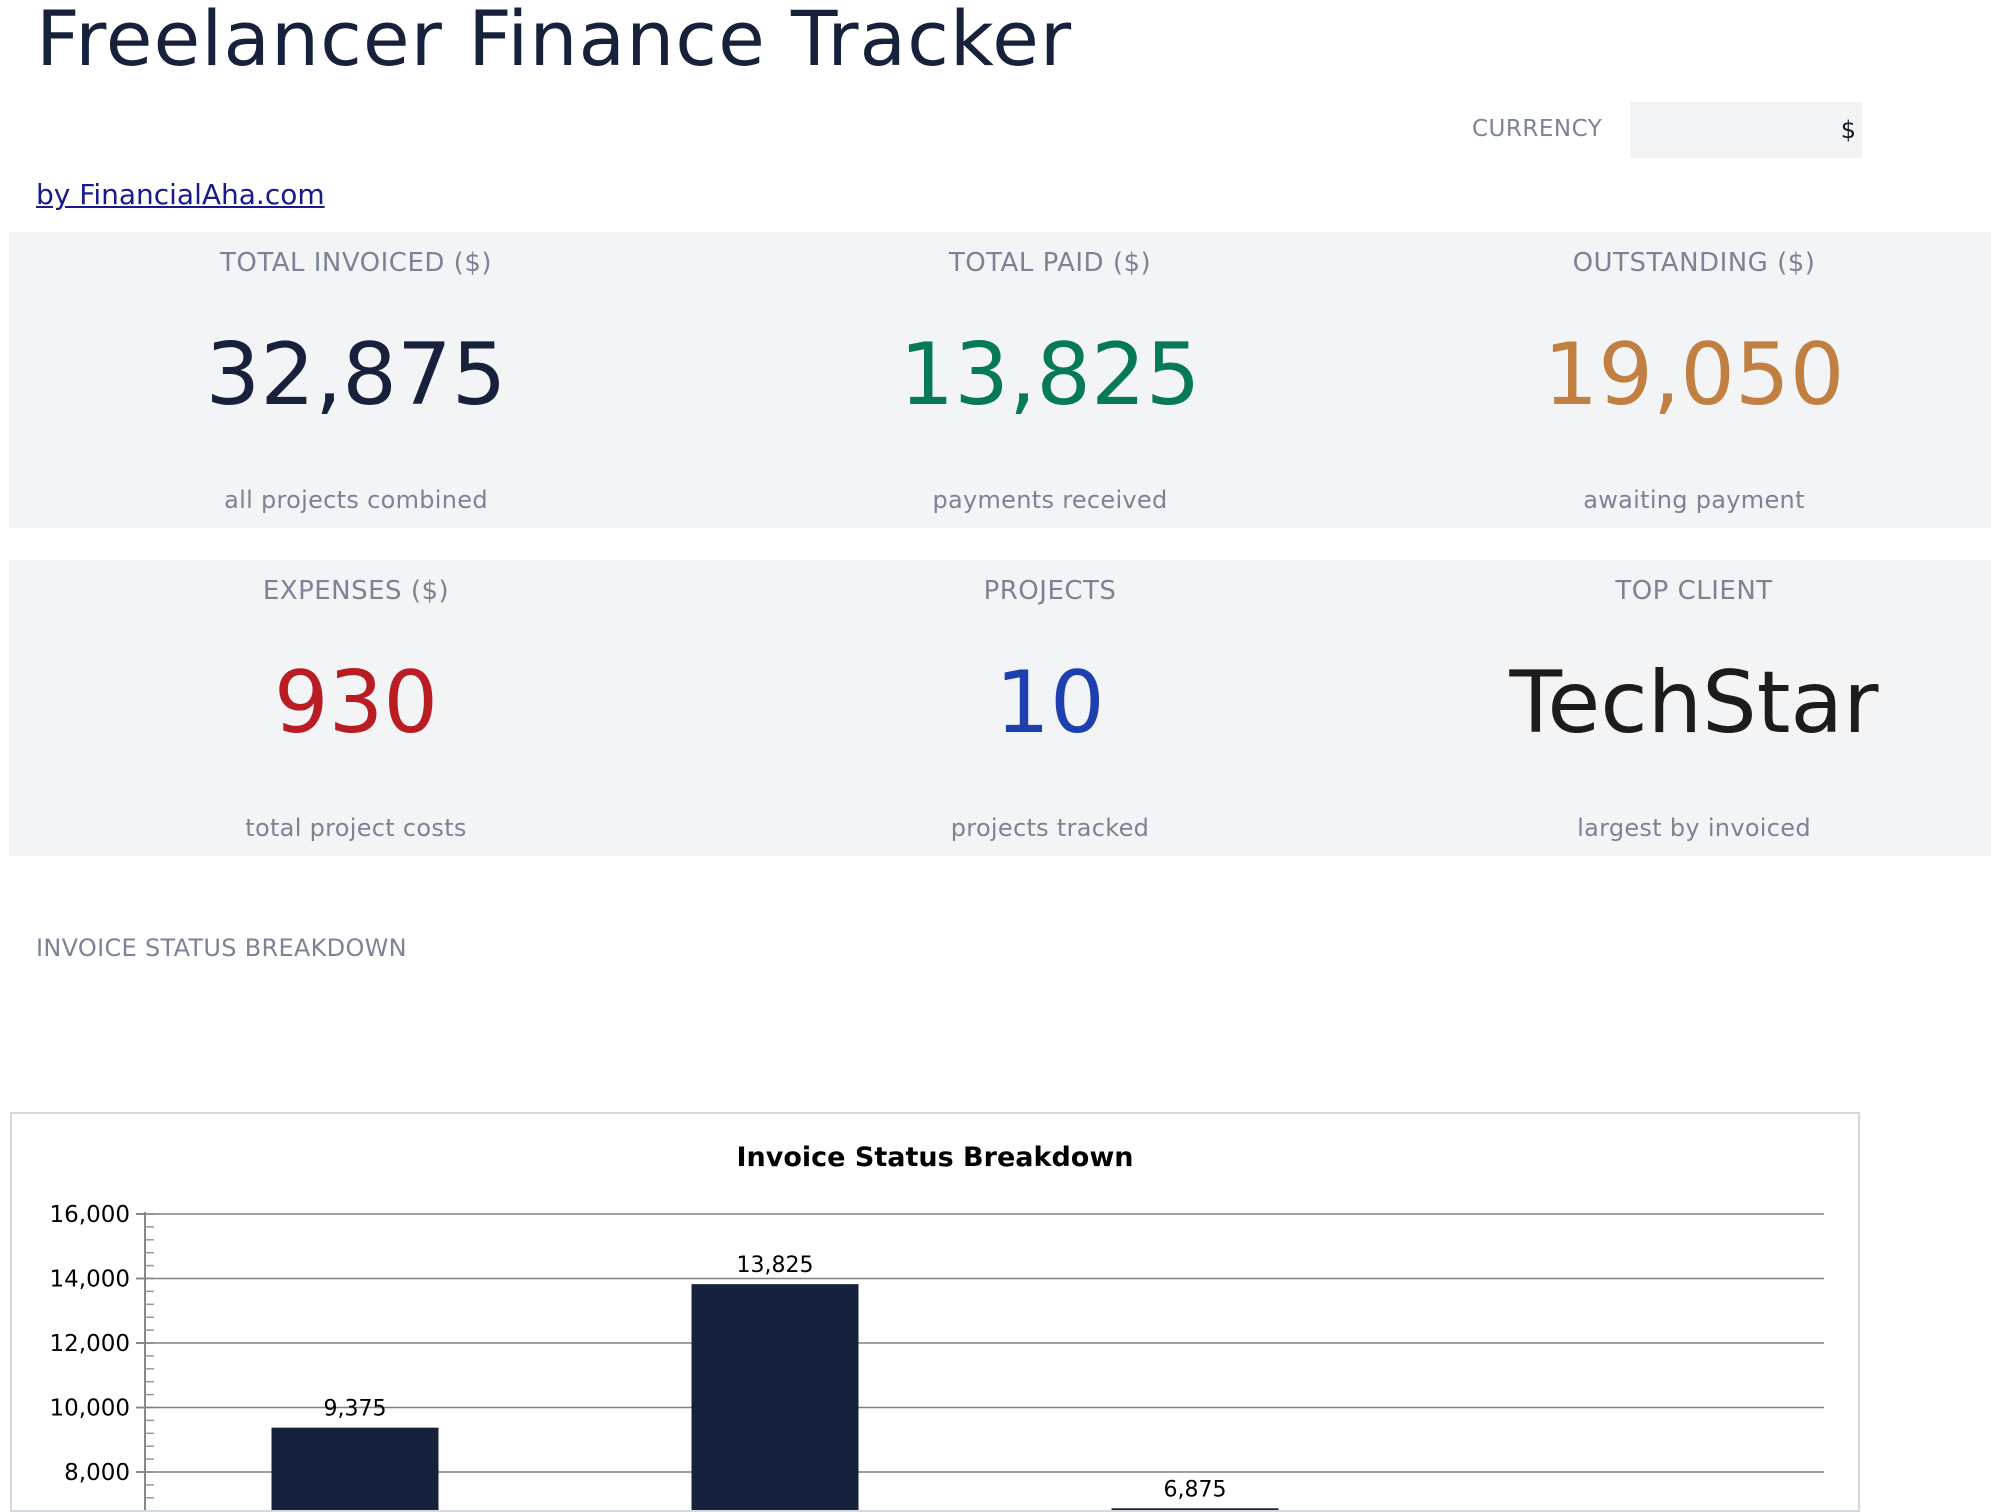  What do you see at coordinates (97, 1473) in the screenshot?
I see `y-tick-label: 8,000` at bounding box center [97, 1473].